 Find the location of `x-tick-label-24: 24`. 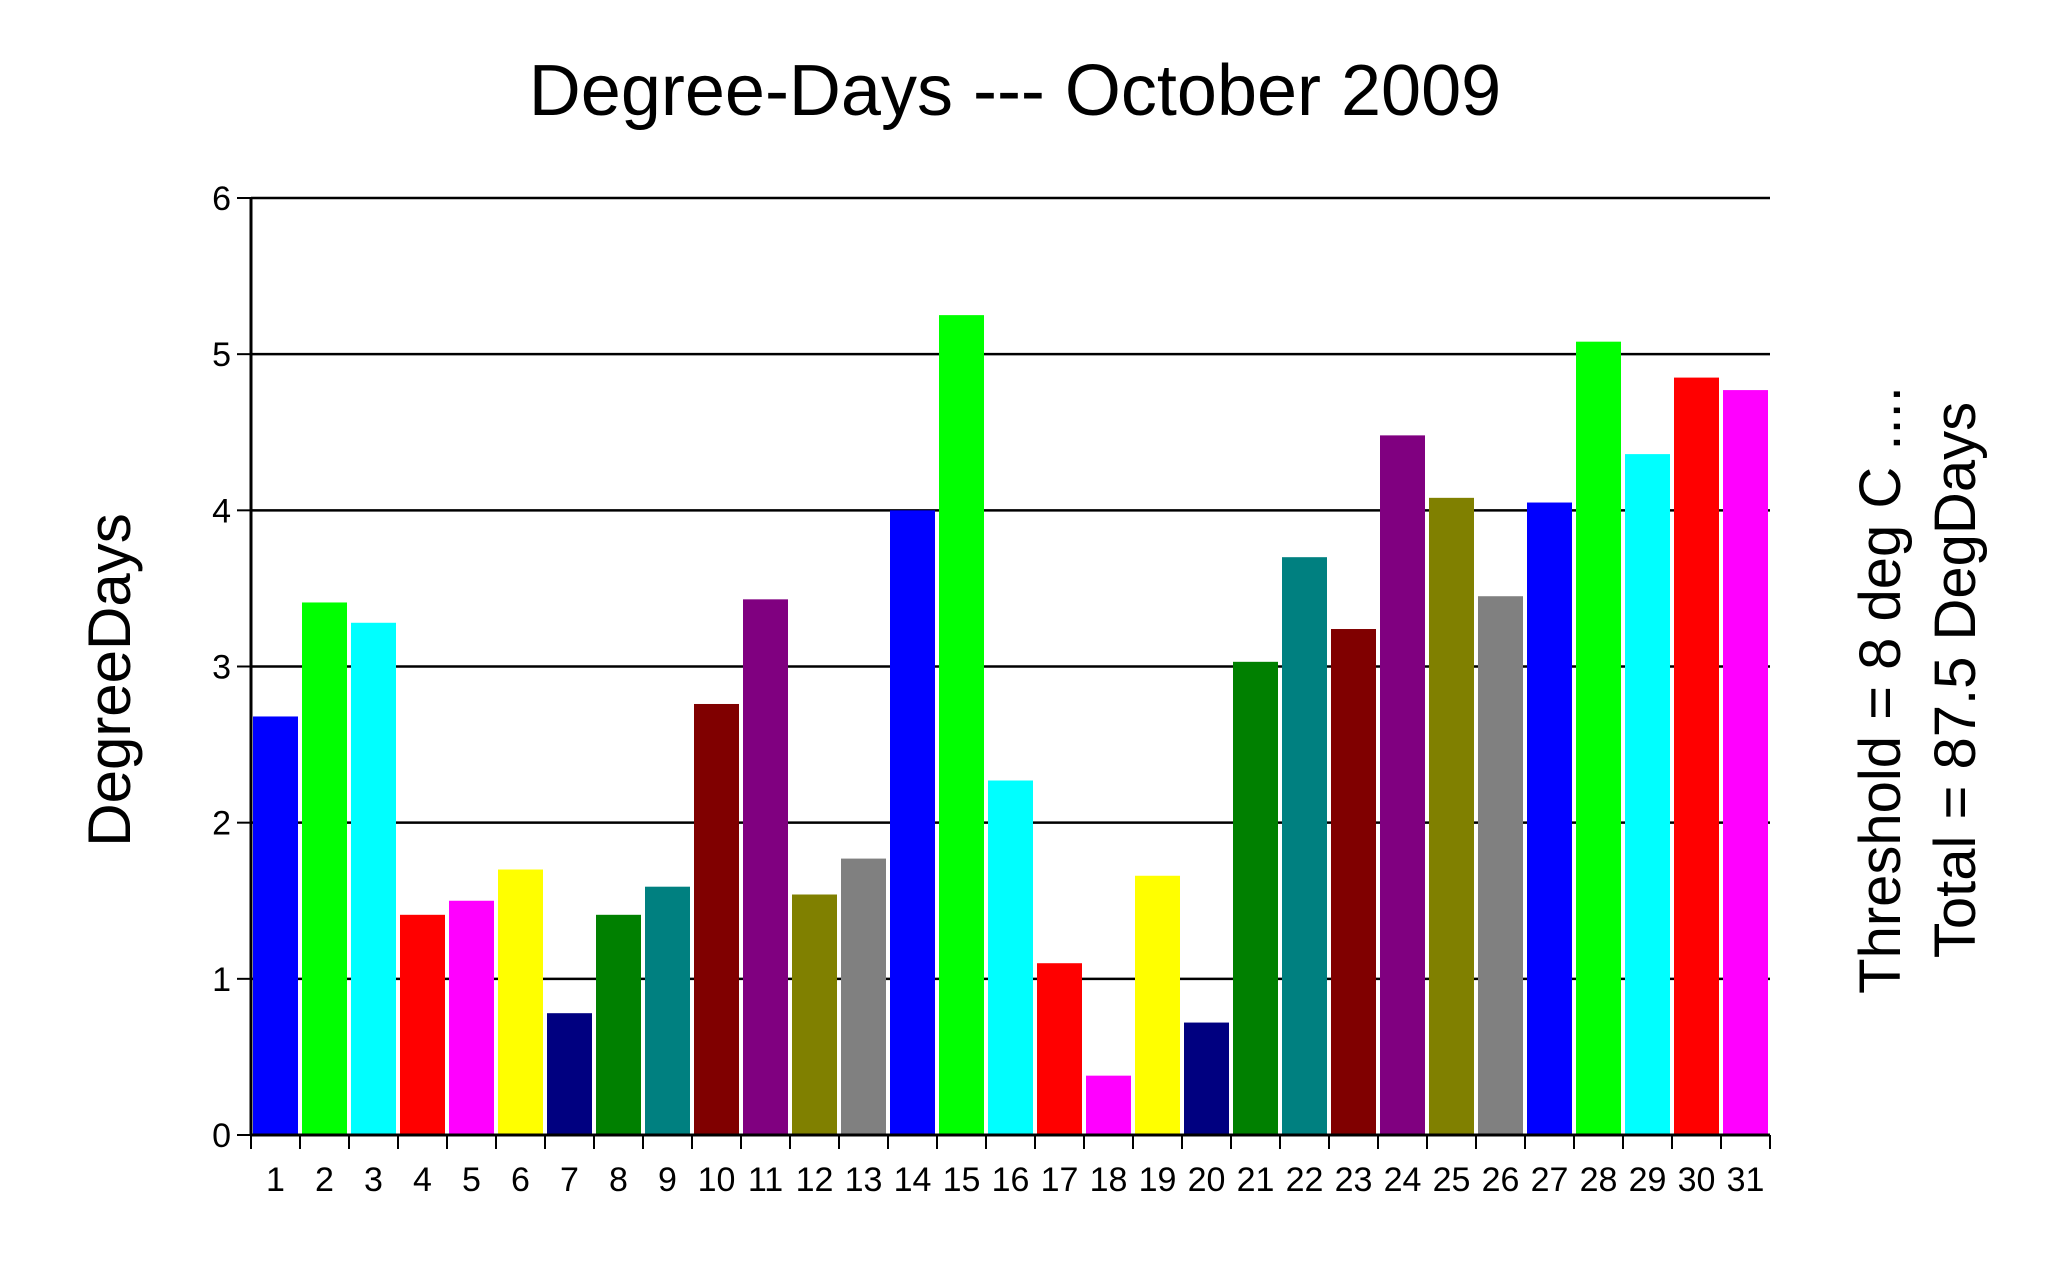

x-tick-label-24: 24 is located at coordinates (1403, 1180).